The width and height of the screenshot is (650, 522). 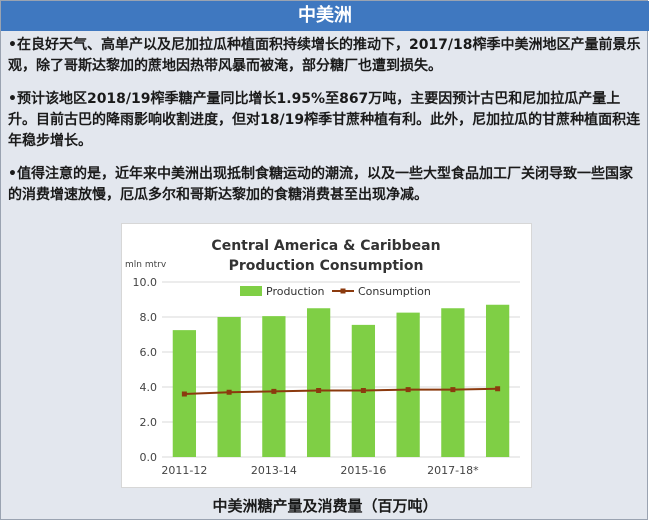 What do you see at coordinates (274, 470) in the screenshot?
I see `x-tick-label: 2013-14` at bounding box center [274, 470].